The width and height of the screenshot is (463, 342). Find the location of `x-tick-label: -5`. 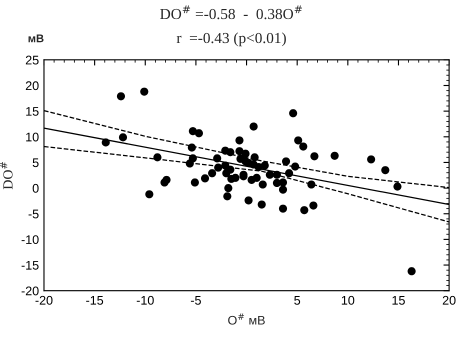

x-tick-label: -5 is located at coordinates (195, 300).